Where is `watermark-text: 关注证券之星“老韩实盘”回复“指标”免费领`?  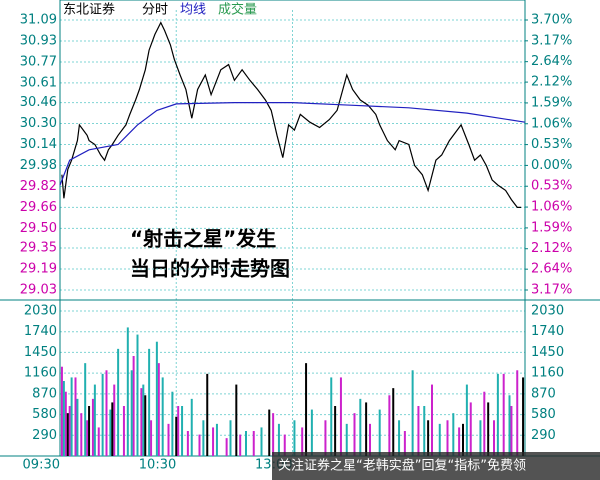
watermark-text: 关注证券之星“老韩实盘”回复“指标”免费领 is located at coordinates (402, 466).